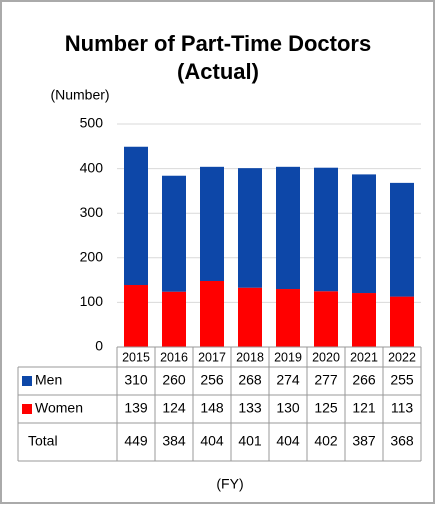  Describe the element at coordinates (212, 408) in the screenshot. I see `table-cell: 148` at that location.